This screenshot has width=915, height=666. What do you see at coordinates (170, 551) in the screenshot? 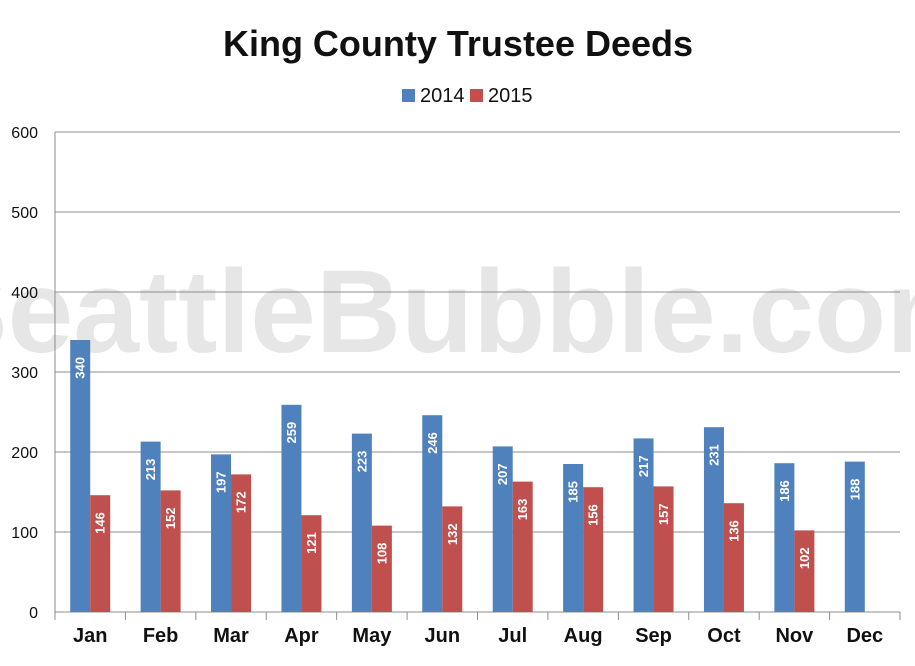
I see `bar-2015-feb` at bounding box center [170, 551].